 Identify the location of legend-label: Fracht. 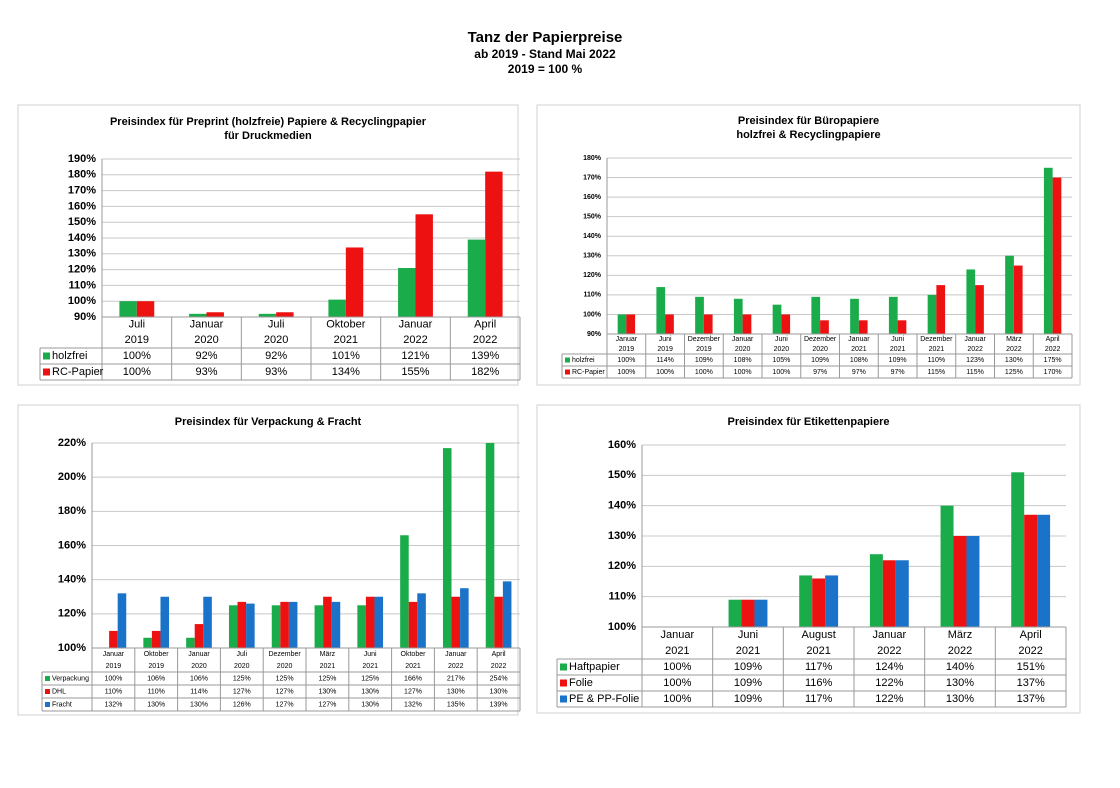
(62, 704).